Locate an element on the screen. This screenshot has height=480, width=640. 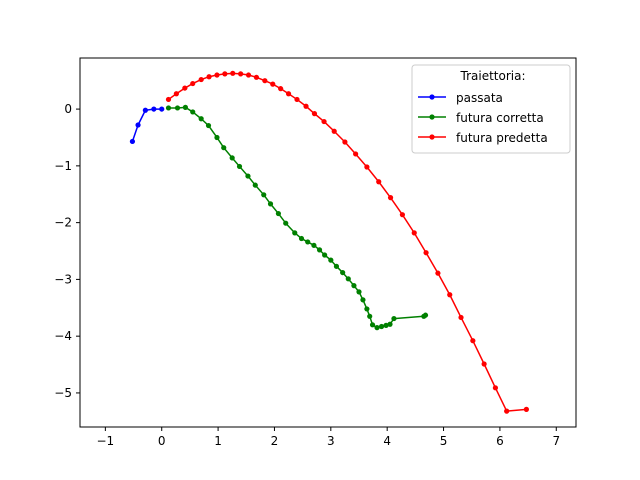
legend-title: Traiettoria: is located at coordinates (493, 76).